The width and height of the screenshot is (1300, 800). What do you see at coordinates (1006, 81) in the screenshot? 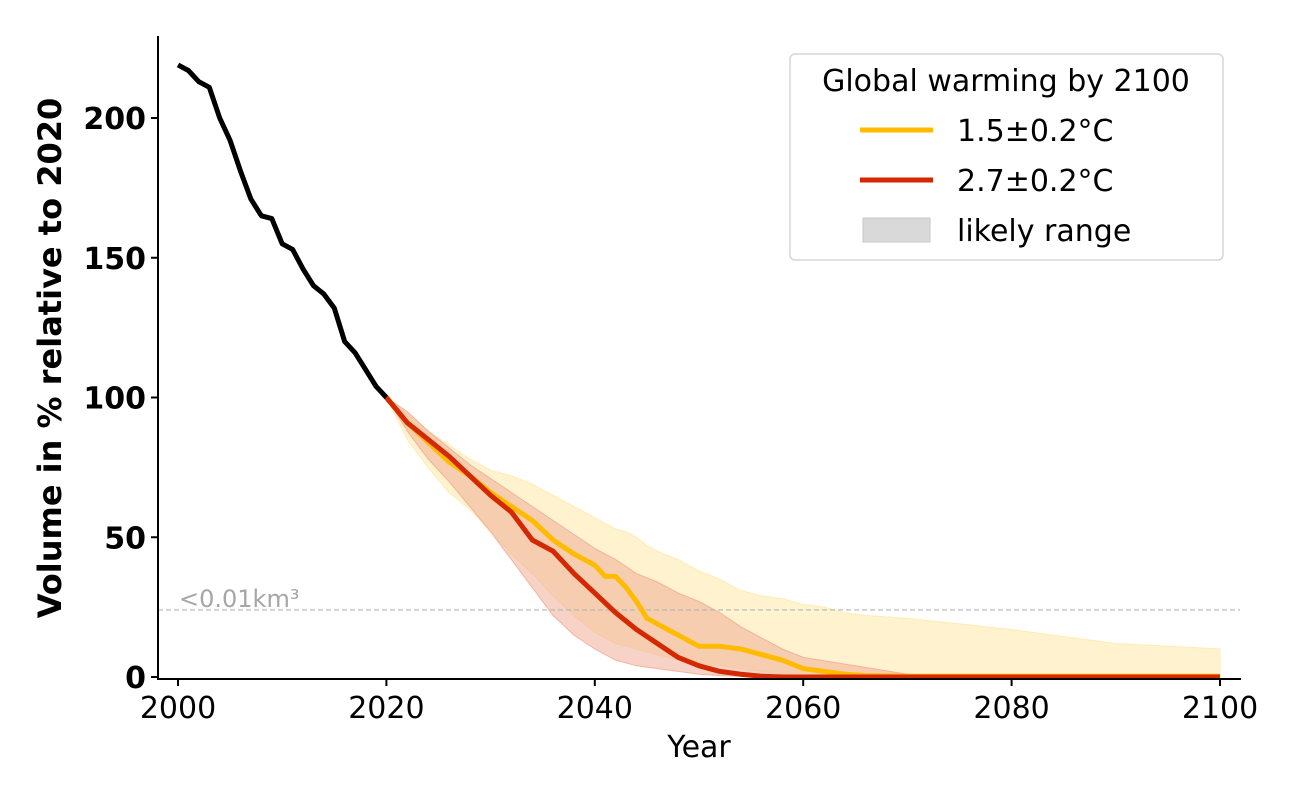
I see `legend-title: Global warming by 2100` at bounding box center [1006, 81].